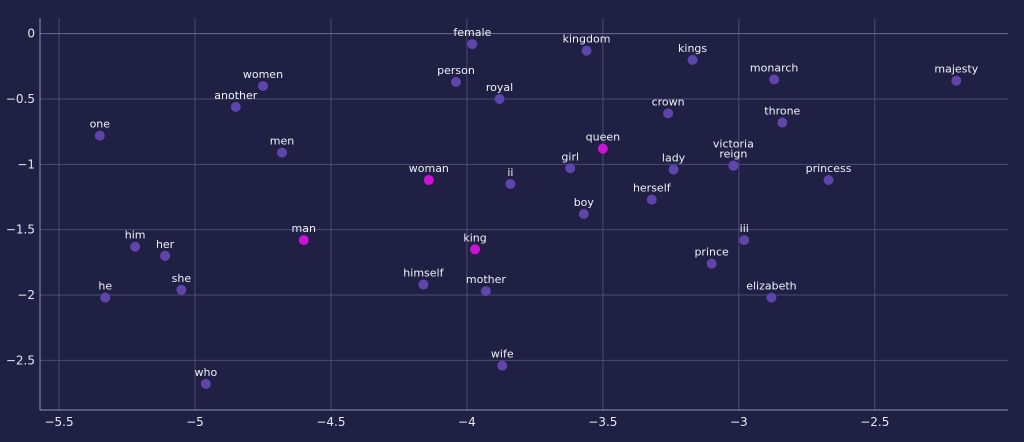 This screenshot has height=442, width=1024. What do you see at coordinates (774, 79) in the screenshot?
I see `point-monarch` at bounding box center [774, 79].